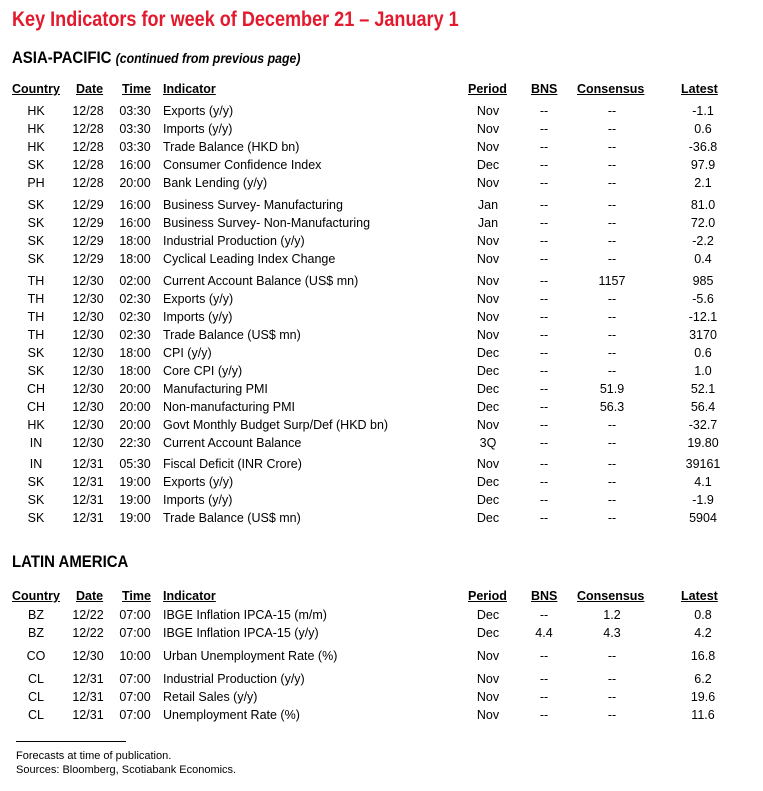 This screenshot has width=763, height=791. I want to click on footnote-forecasts: Forecasts at time of publication., so click(94, 756).